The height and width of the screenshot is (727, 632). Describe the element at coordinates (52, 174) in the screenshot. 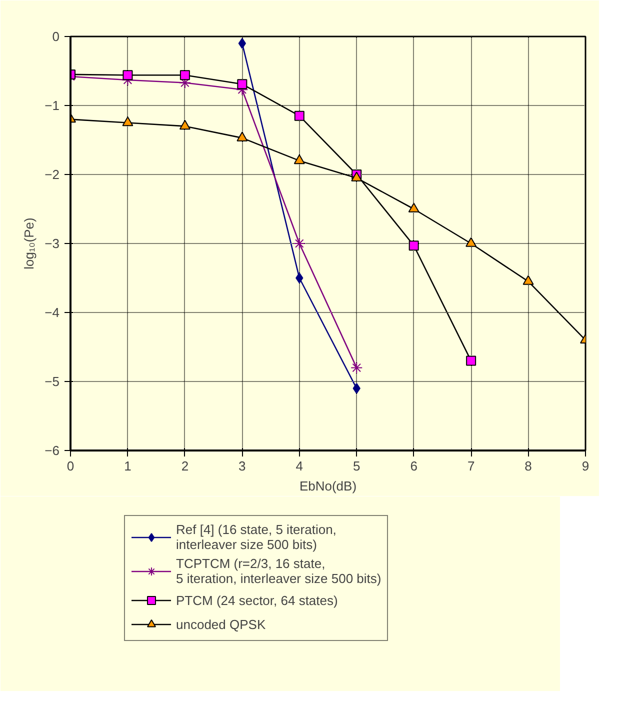

I see `y-tick-label: −2` at that location.